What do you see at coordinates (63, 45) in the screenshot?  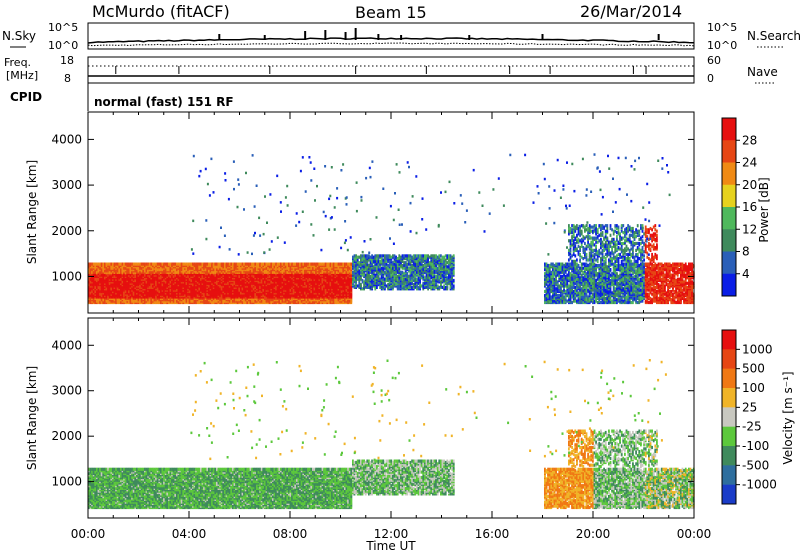 I see `noise-left-tick-bottom: 10^0` at bounding box center [63, 45].